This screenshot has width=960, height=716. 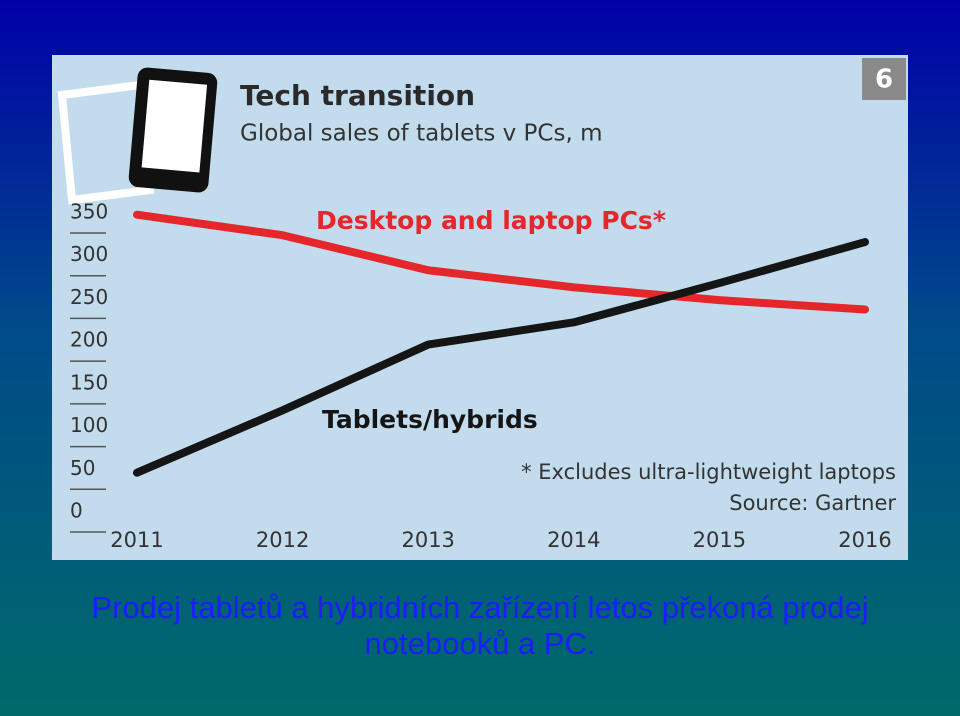 I want to click on x-tick-label: 2011, so click(x=136, y=540).